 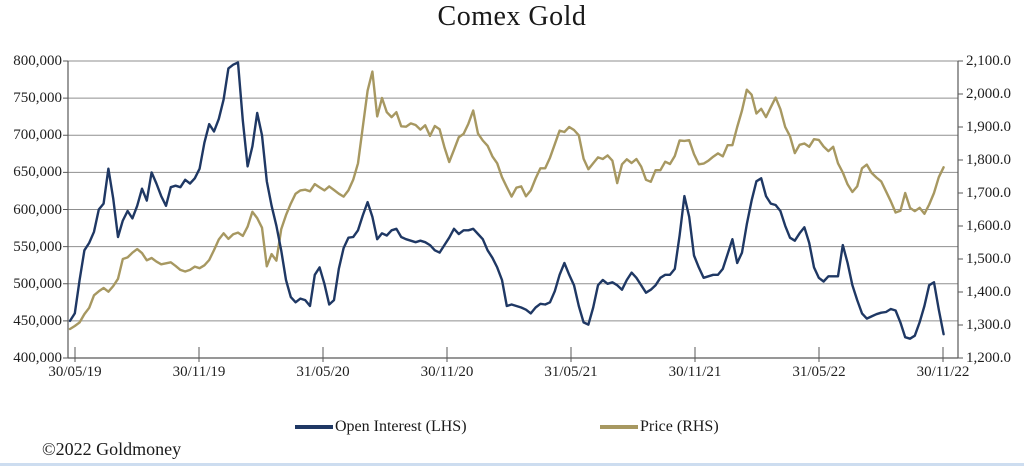 What do you see at coordinates (37, 246) in the screenshot?
I see `y-axis-left-tick-label: 550,000` at bounding box center [37, 246].